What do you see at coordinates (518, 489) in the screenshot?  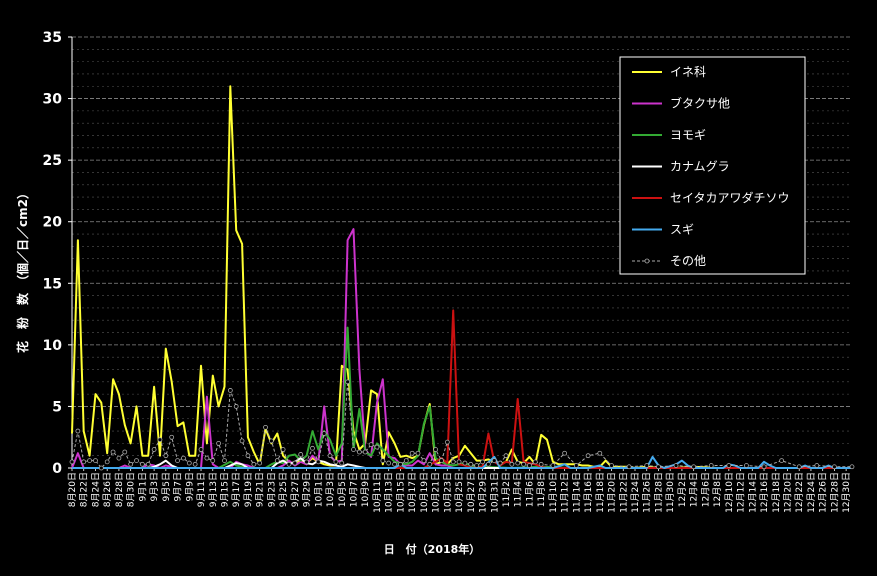 I see `x-tick-label: 11月4日` at bounding box center [518, 489].